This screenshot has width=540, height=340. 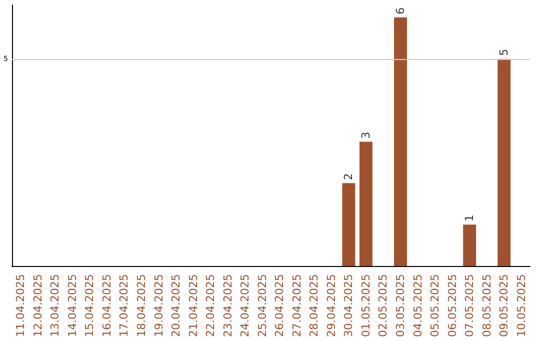 What do you see at coordinates (72, 306) in the screenshot?
I see `x-tick-label: 14.04.2025` at bounding box center [72, 306].